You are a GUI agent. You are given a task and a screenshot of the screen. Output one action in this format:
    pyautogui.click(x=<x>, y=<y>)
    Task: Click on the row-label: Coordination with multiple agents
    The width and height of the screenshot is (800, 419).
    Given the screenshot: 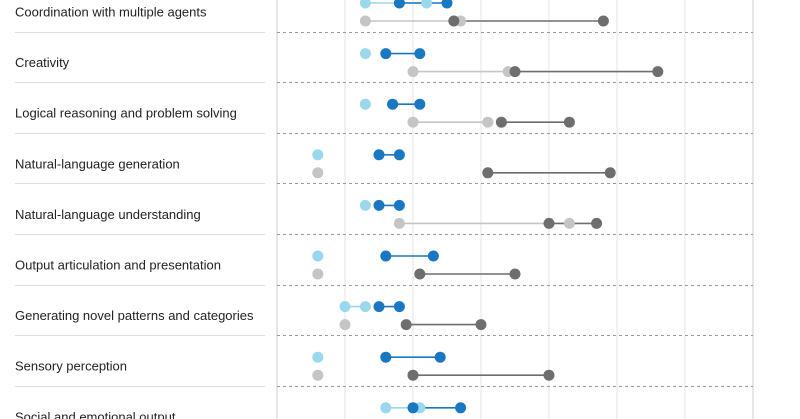 What is the action you would take?
    pyautogui.click(x=111, y=12)
    